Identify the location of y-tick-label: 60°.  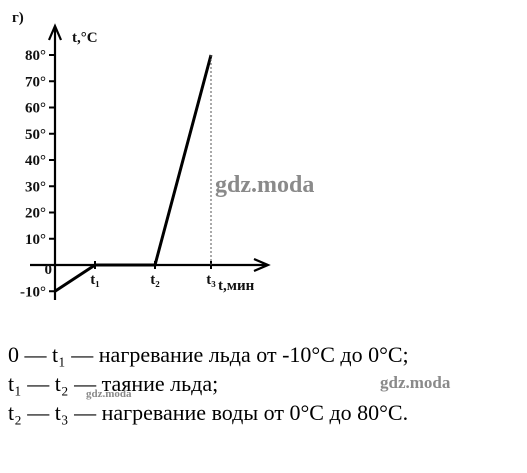
(35, 109).